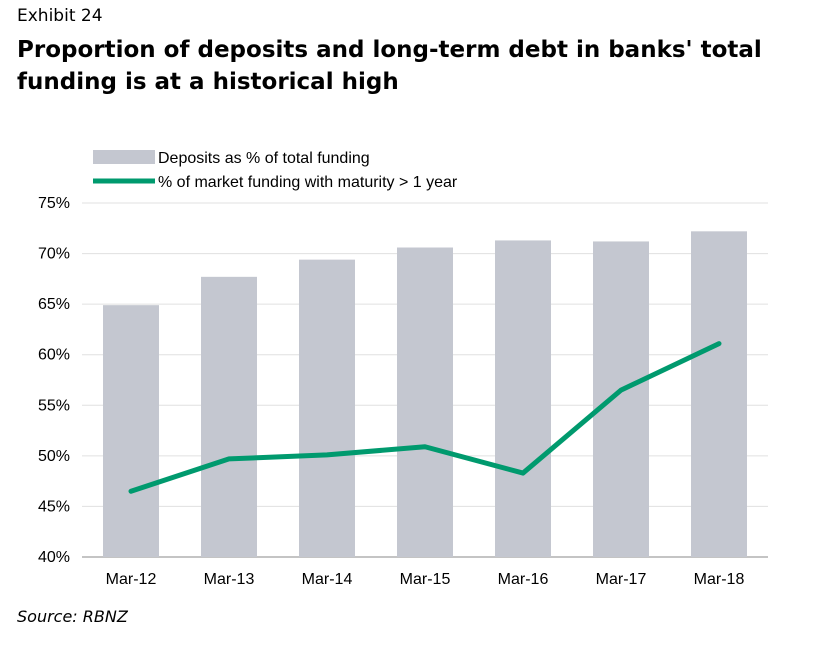 The image size is (830, 653). Describe the element at coordinates (54, 355) in the screenshot. I see `y-tick-label: 60%` at that location.